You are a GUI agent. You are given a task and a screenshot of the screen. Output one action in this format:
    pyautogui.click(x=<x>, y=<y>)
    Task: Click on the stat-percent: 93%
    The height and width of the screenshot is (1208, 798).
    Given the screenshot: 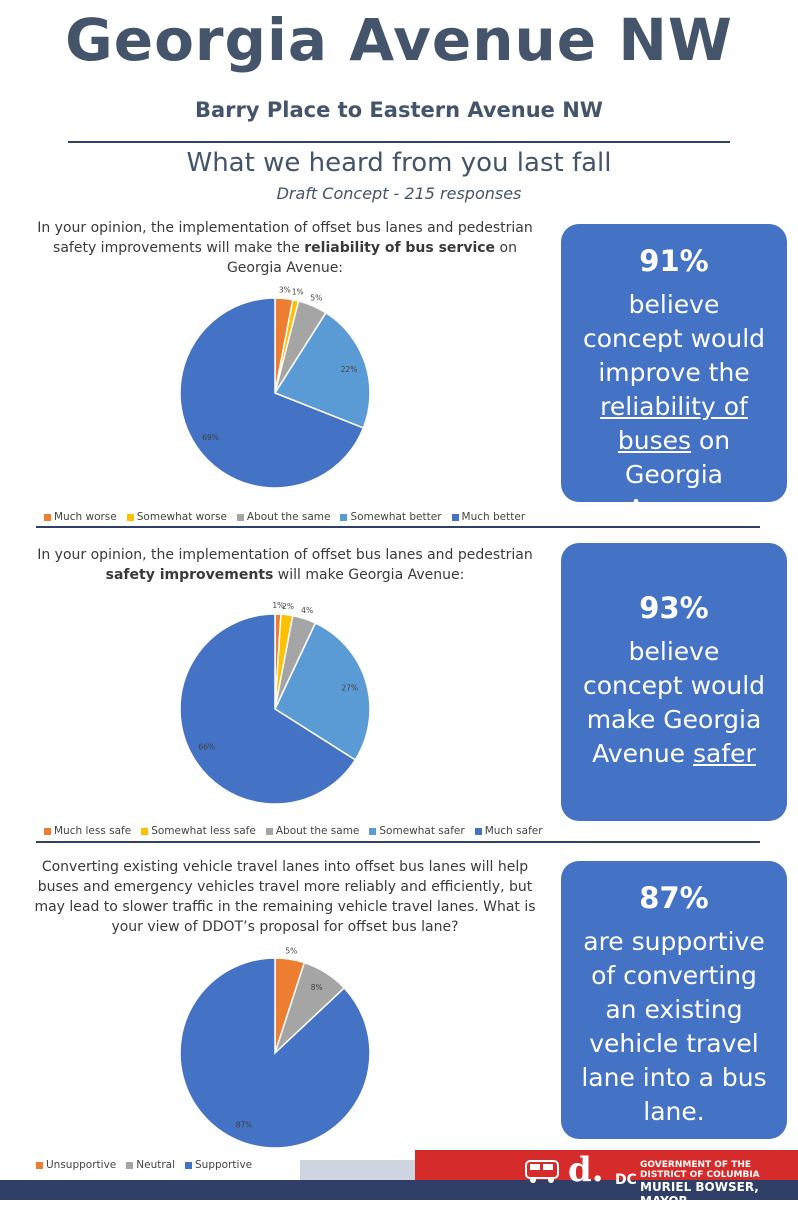 What is the action you would take?
    pyautogui.click(x=674, y=608)
    